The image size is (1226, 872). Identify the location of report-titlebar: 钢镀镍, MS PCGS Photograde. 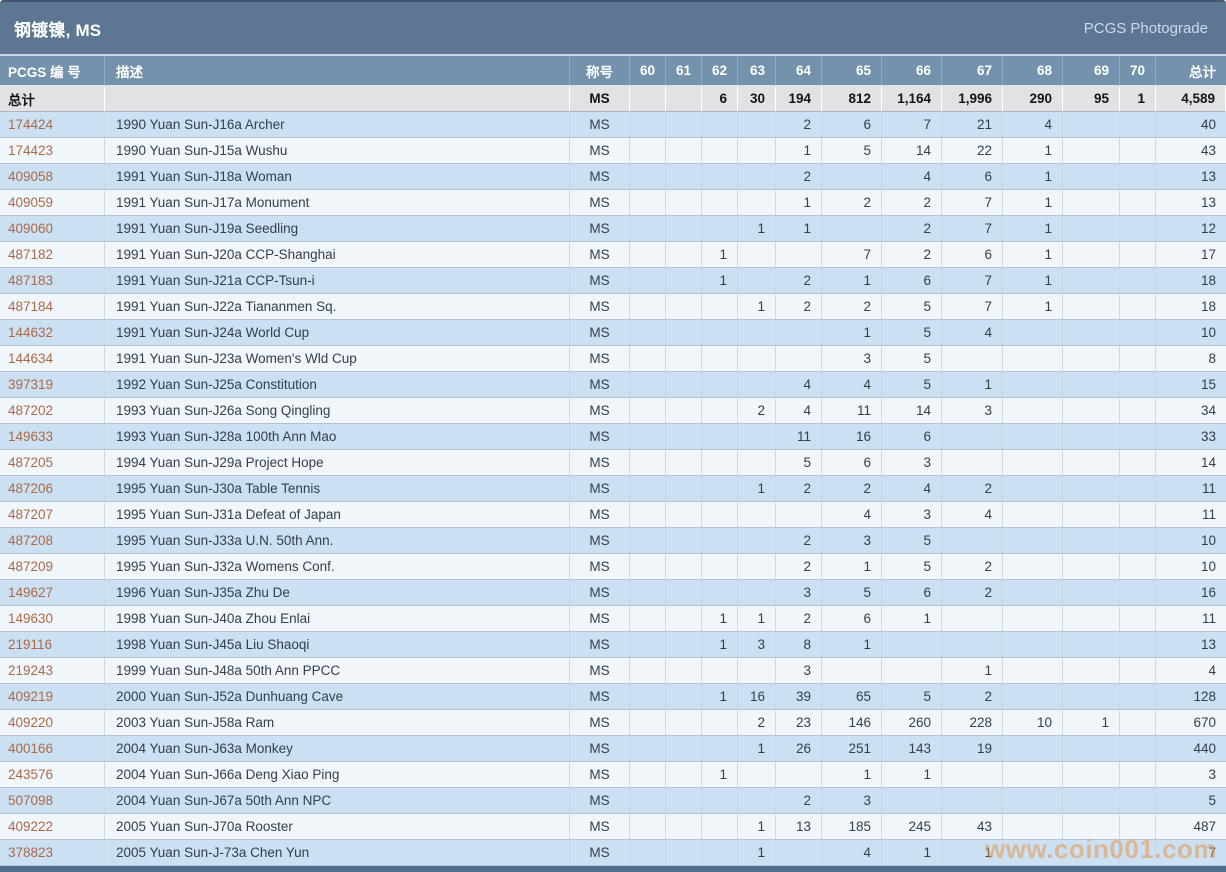
(613, 28).